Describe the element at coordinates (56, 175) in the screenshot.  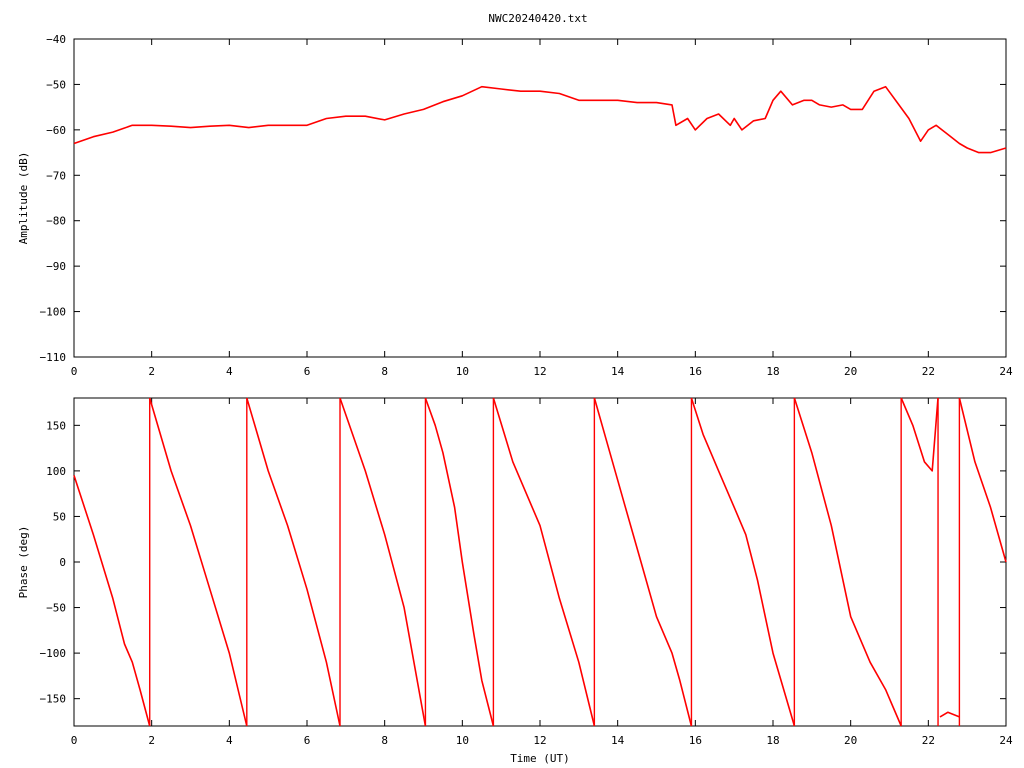
I see `amplitude-ytick-label: −70` at that location.